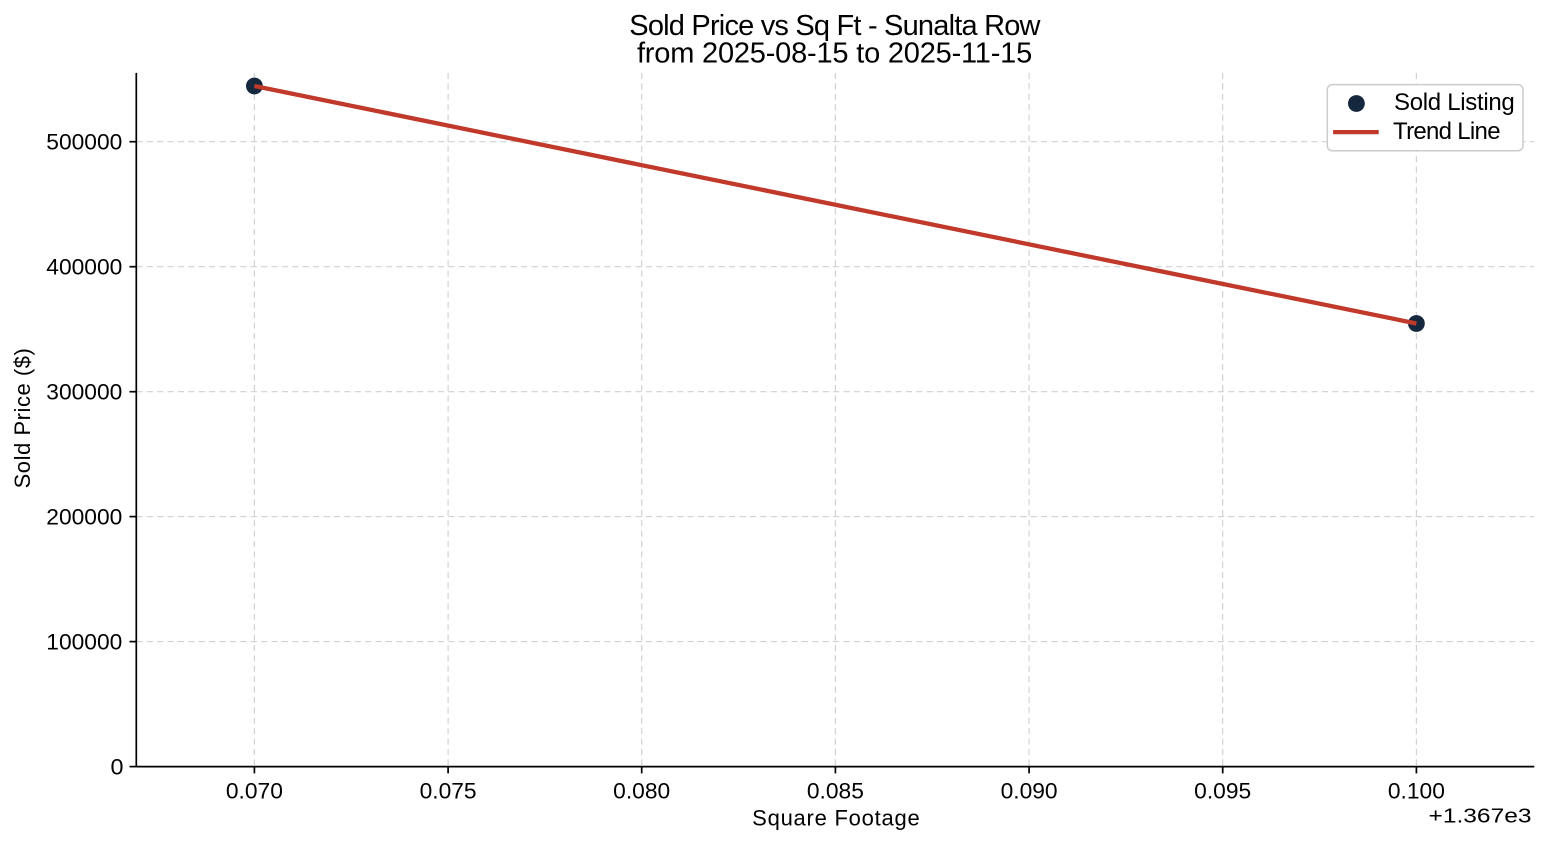 This screenshot has width=1547, height=845. Describe the element at coordinates (448, 790) in the screenshot. I see `svg-text: 0.075` at that location.